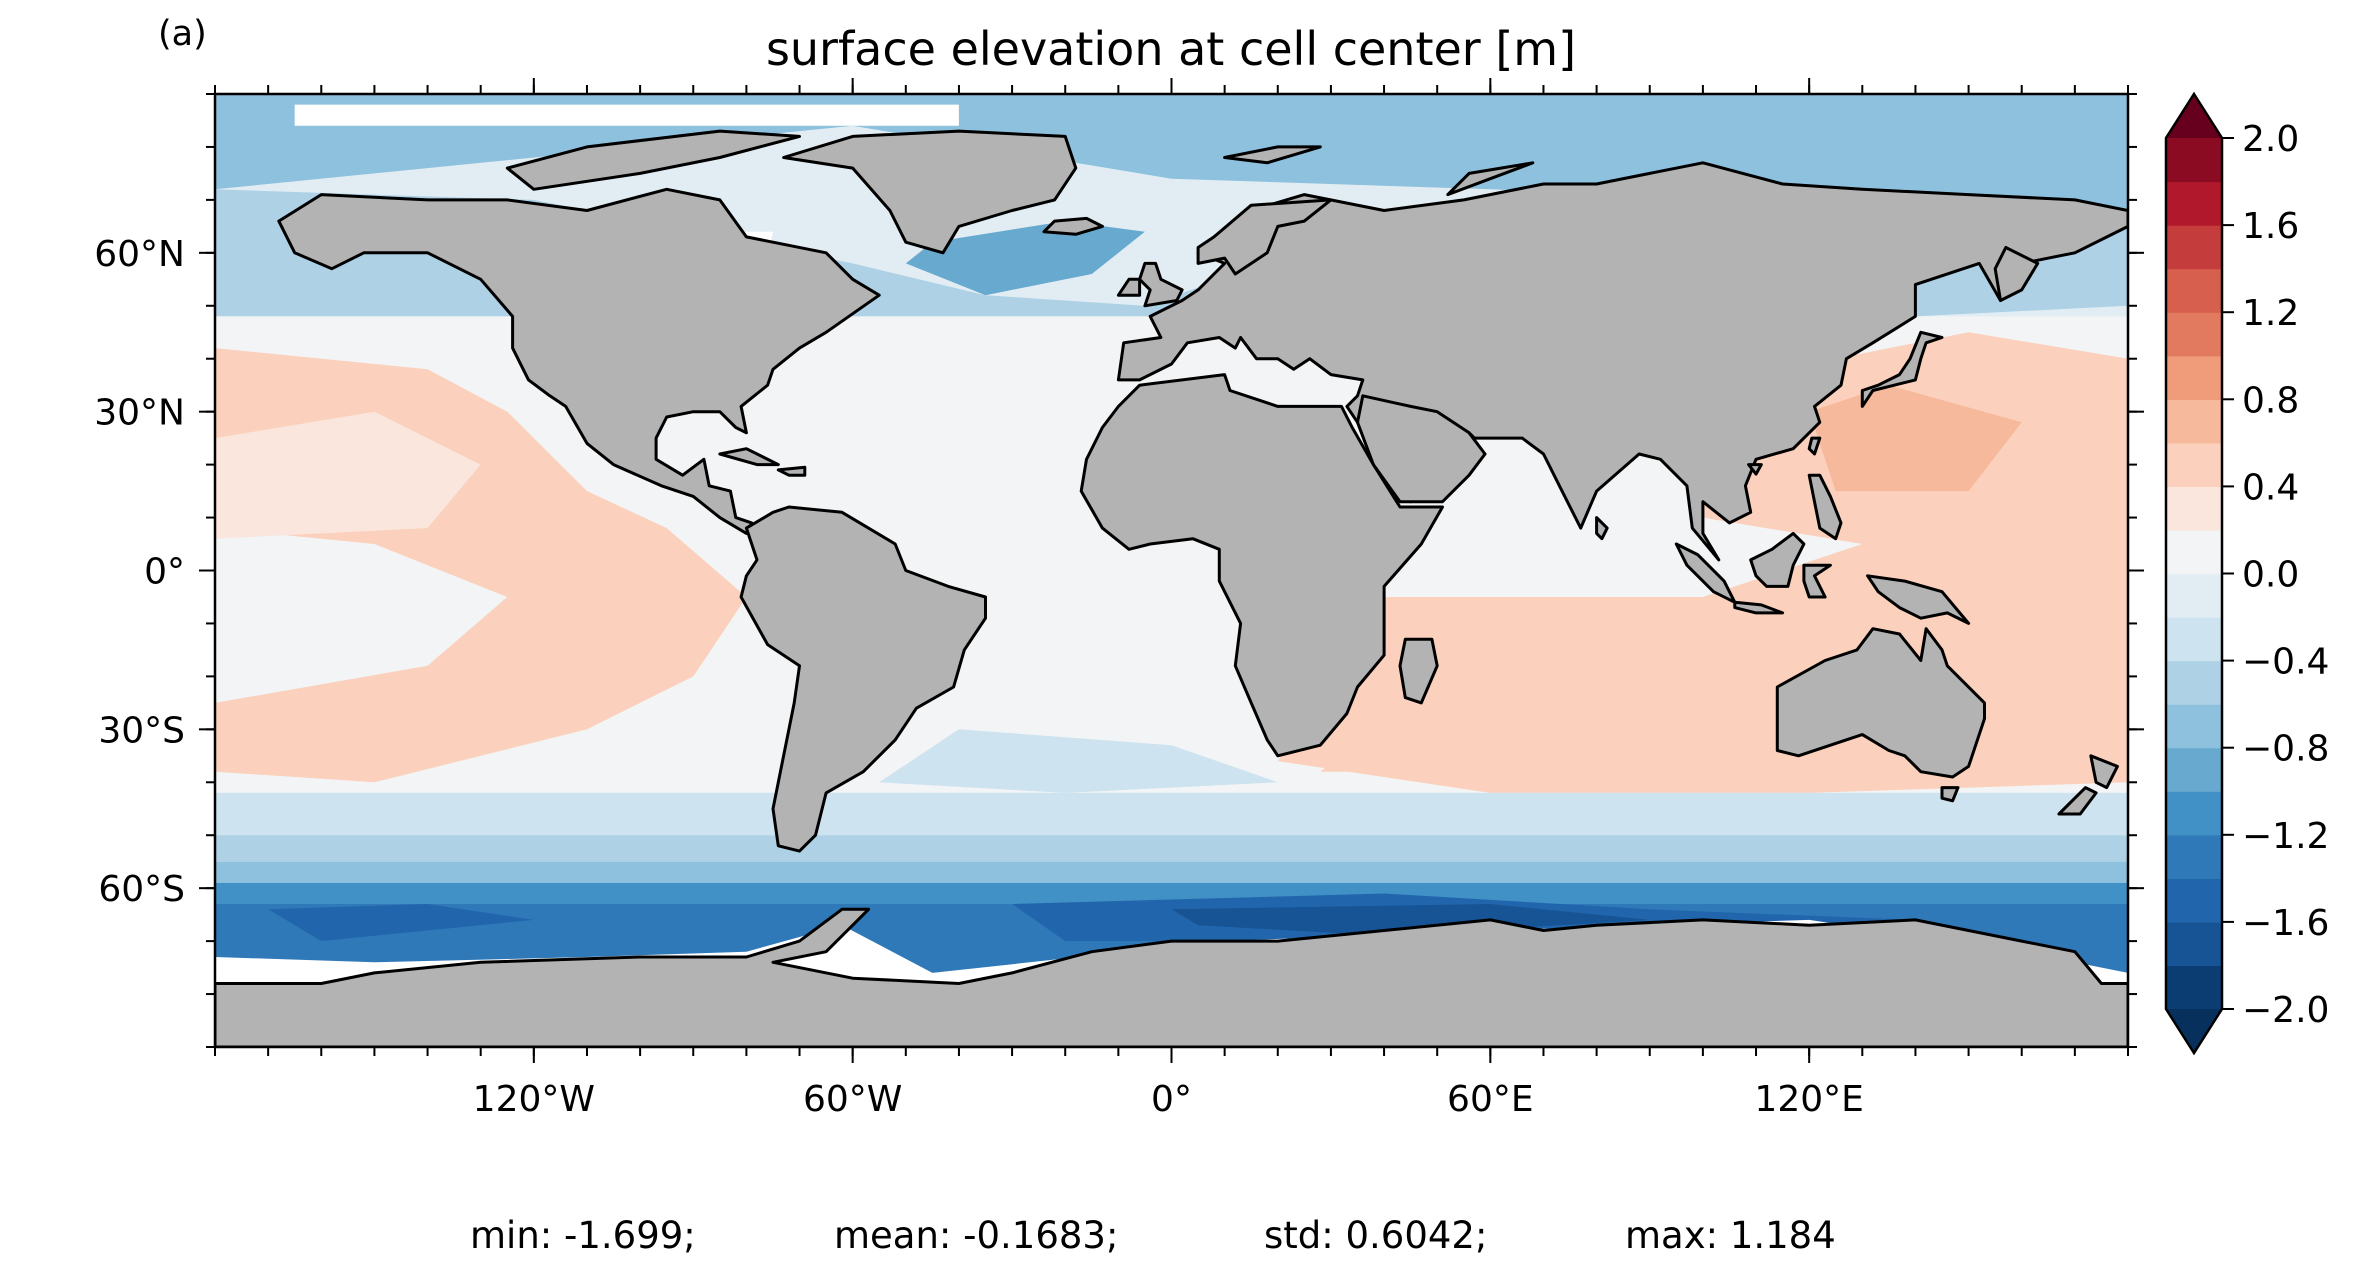 The height and width of the screenshot is (1263, 2362). Describe the element at coordinates (2077, 801) in the screenshot. I see `land-new-zealand-south` at that location.